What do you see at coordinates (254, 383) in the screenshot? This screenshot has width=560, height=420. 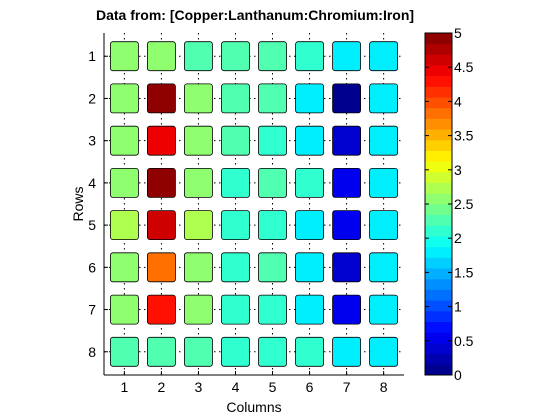 I see `x-axis-ticks: 1 2 3 4 5 6 7 8` at bounding box center [254, 383].